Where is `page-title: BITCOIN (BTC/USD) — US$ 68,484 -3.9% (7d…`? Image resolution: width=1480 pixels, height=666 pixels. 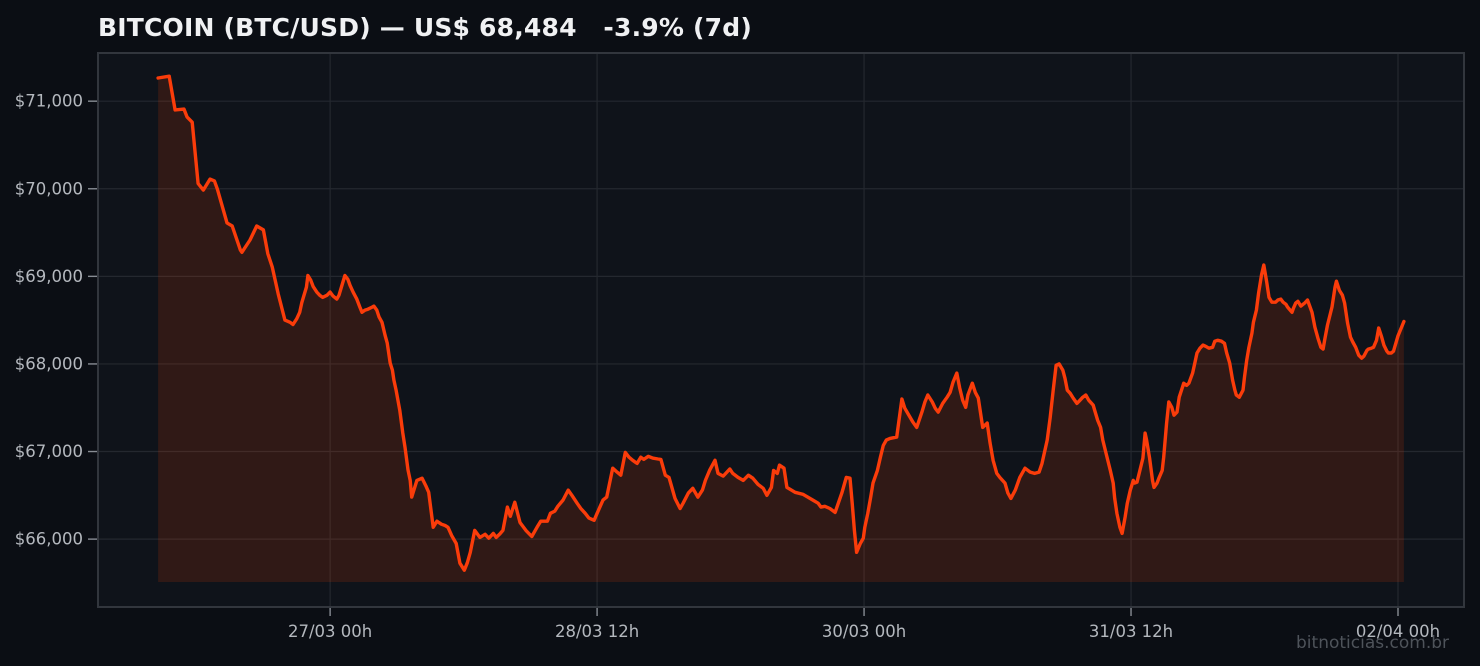
page-title: BITCOIN (BTC/USD) — US$ 68,484 -3.9% (7d… is located at coordinates (425, 27).